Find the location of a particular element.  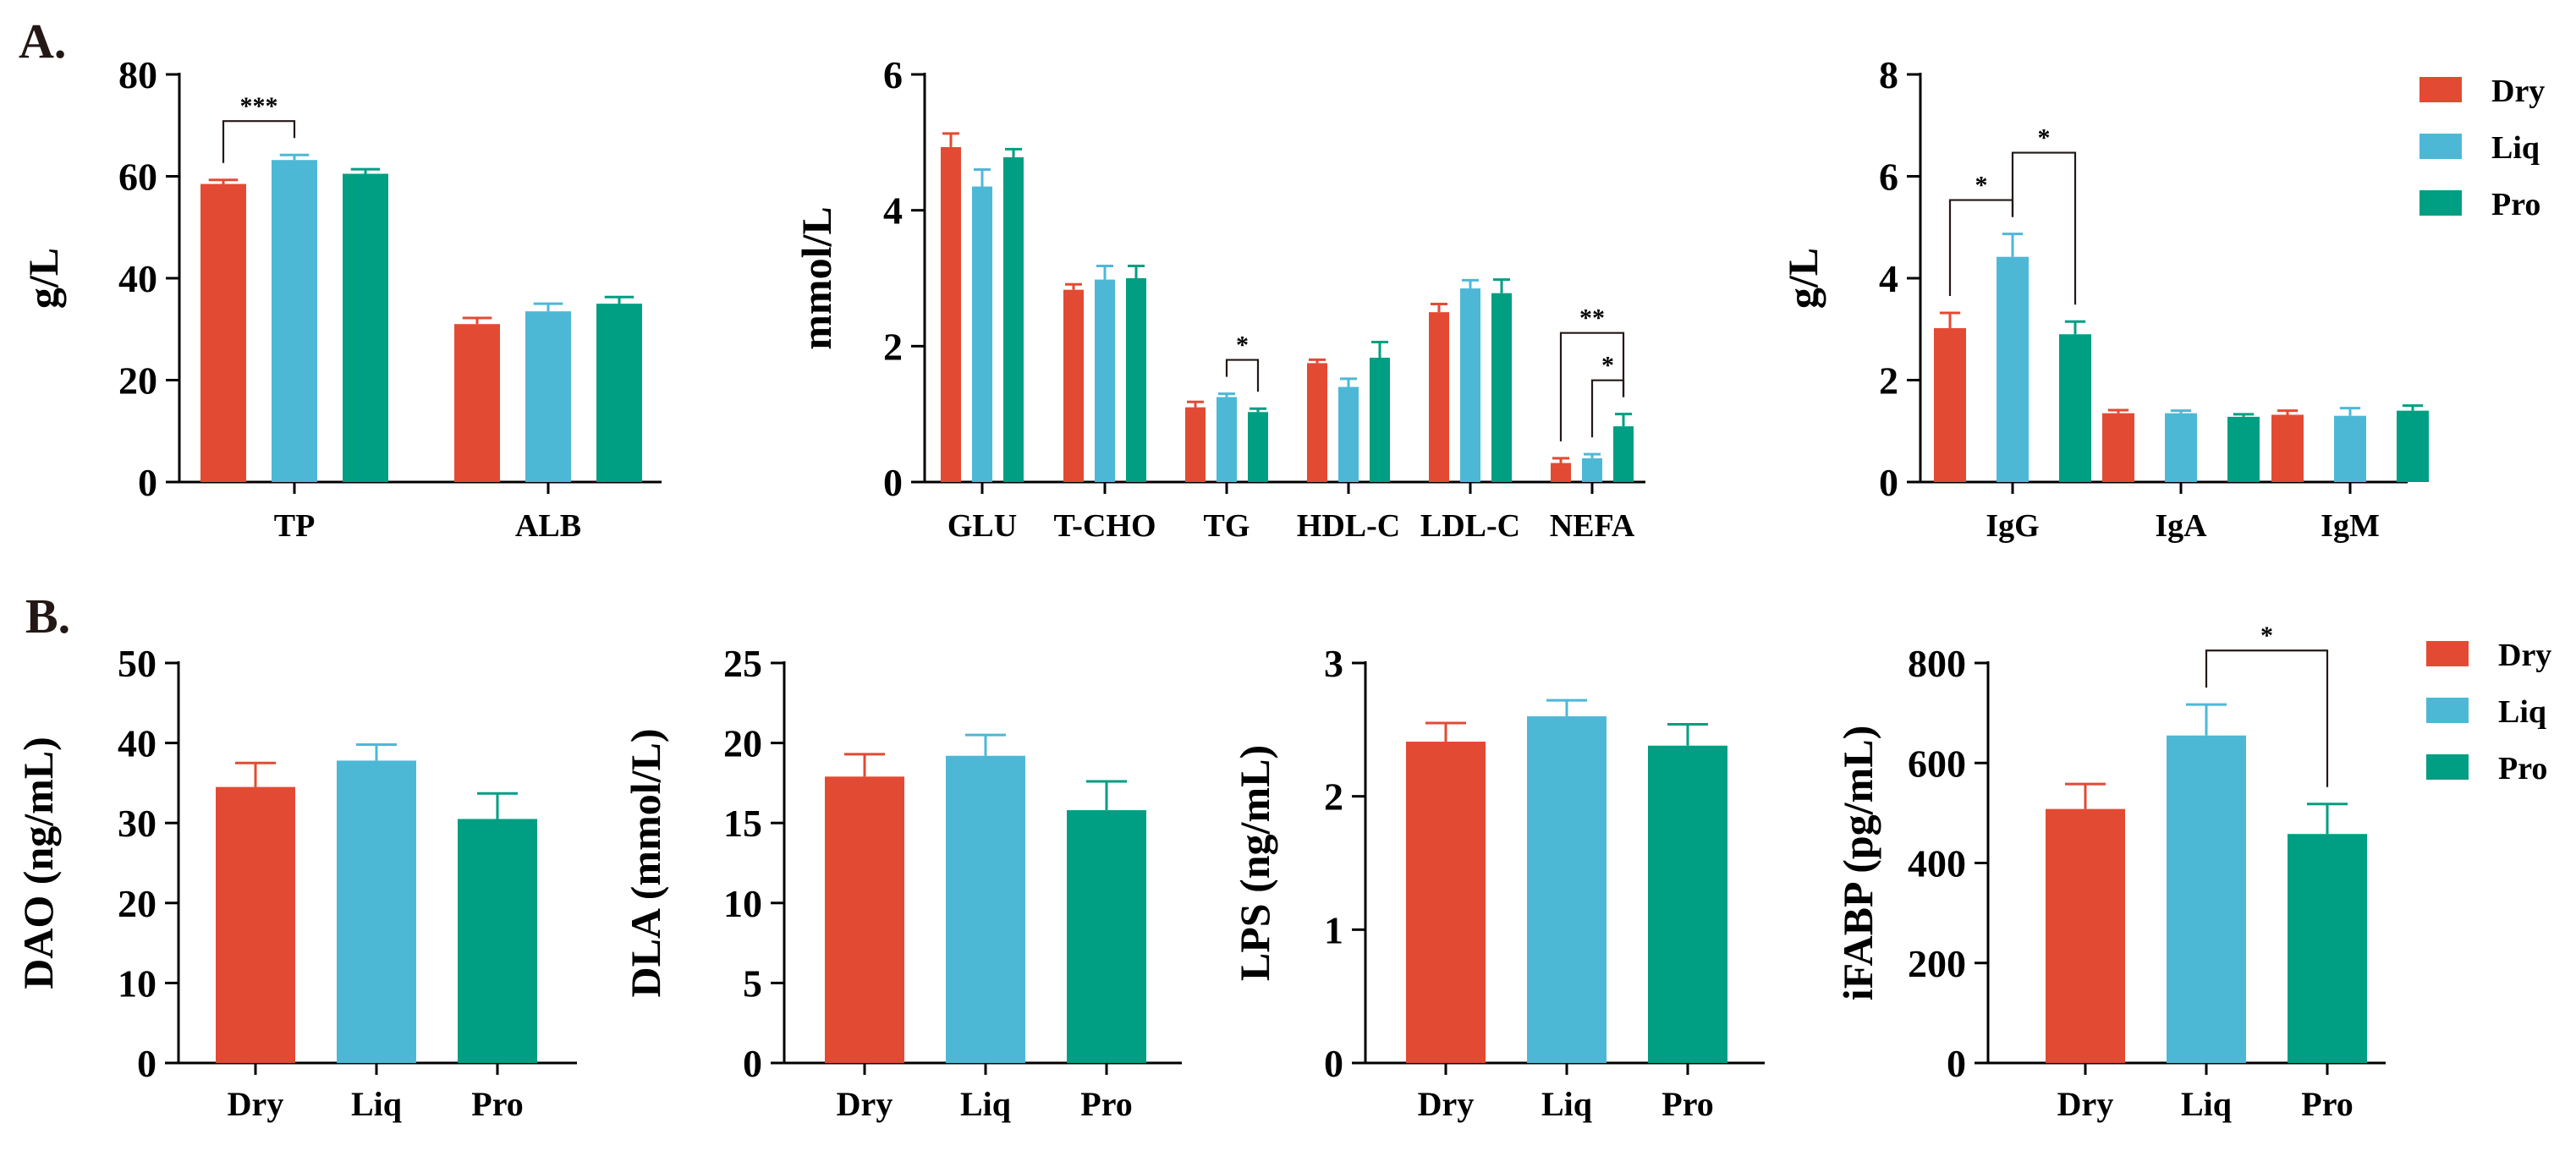

x-tick-label: LDL-C is located at coordinates (1470, 526).